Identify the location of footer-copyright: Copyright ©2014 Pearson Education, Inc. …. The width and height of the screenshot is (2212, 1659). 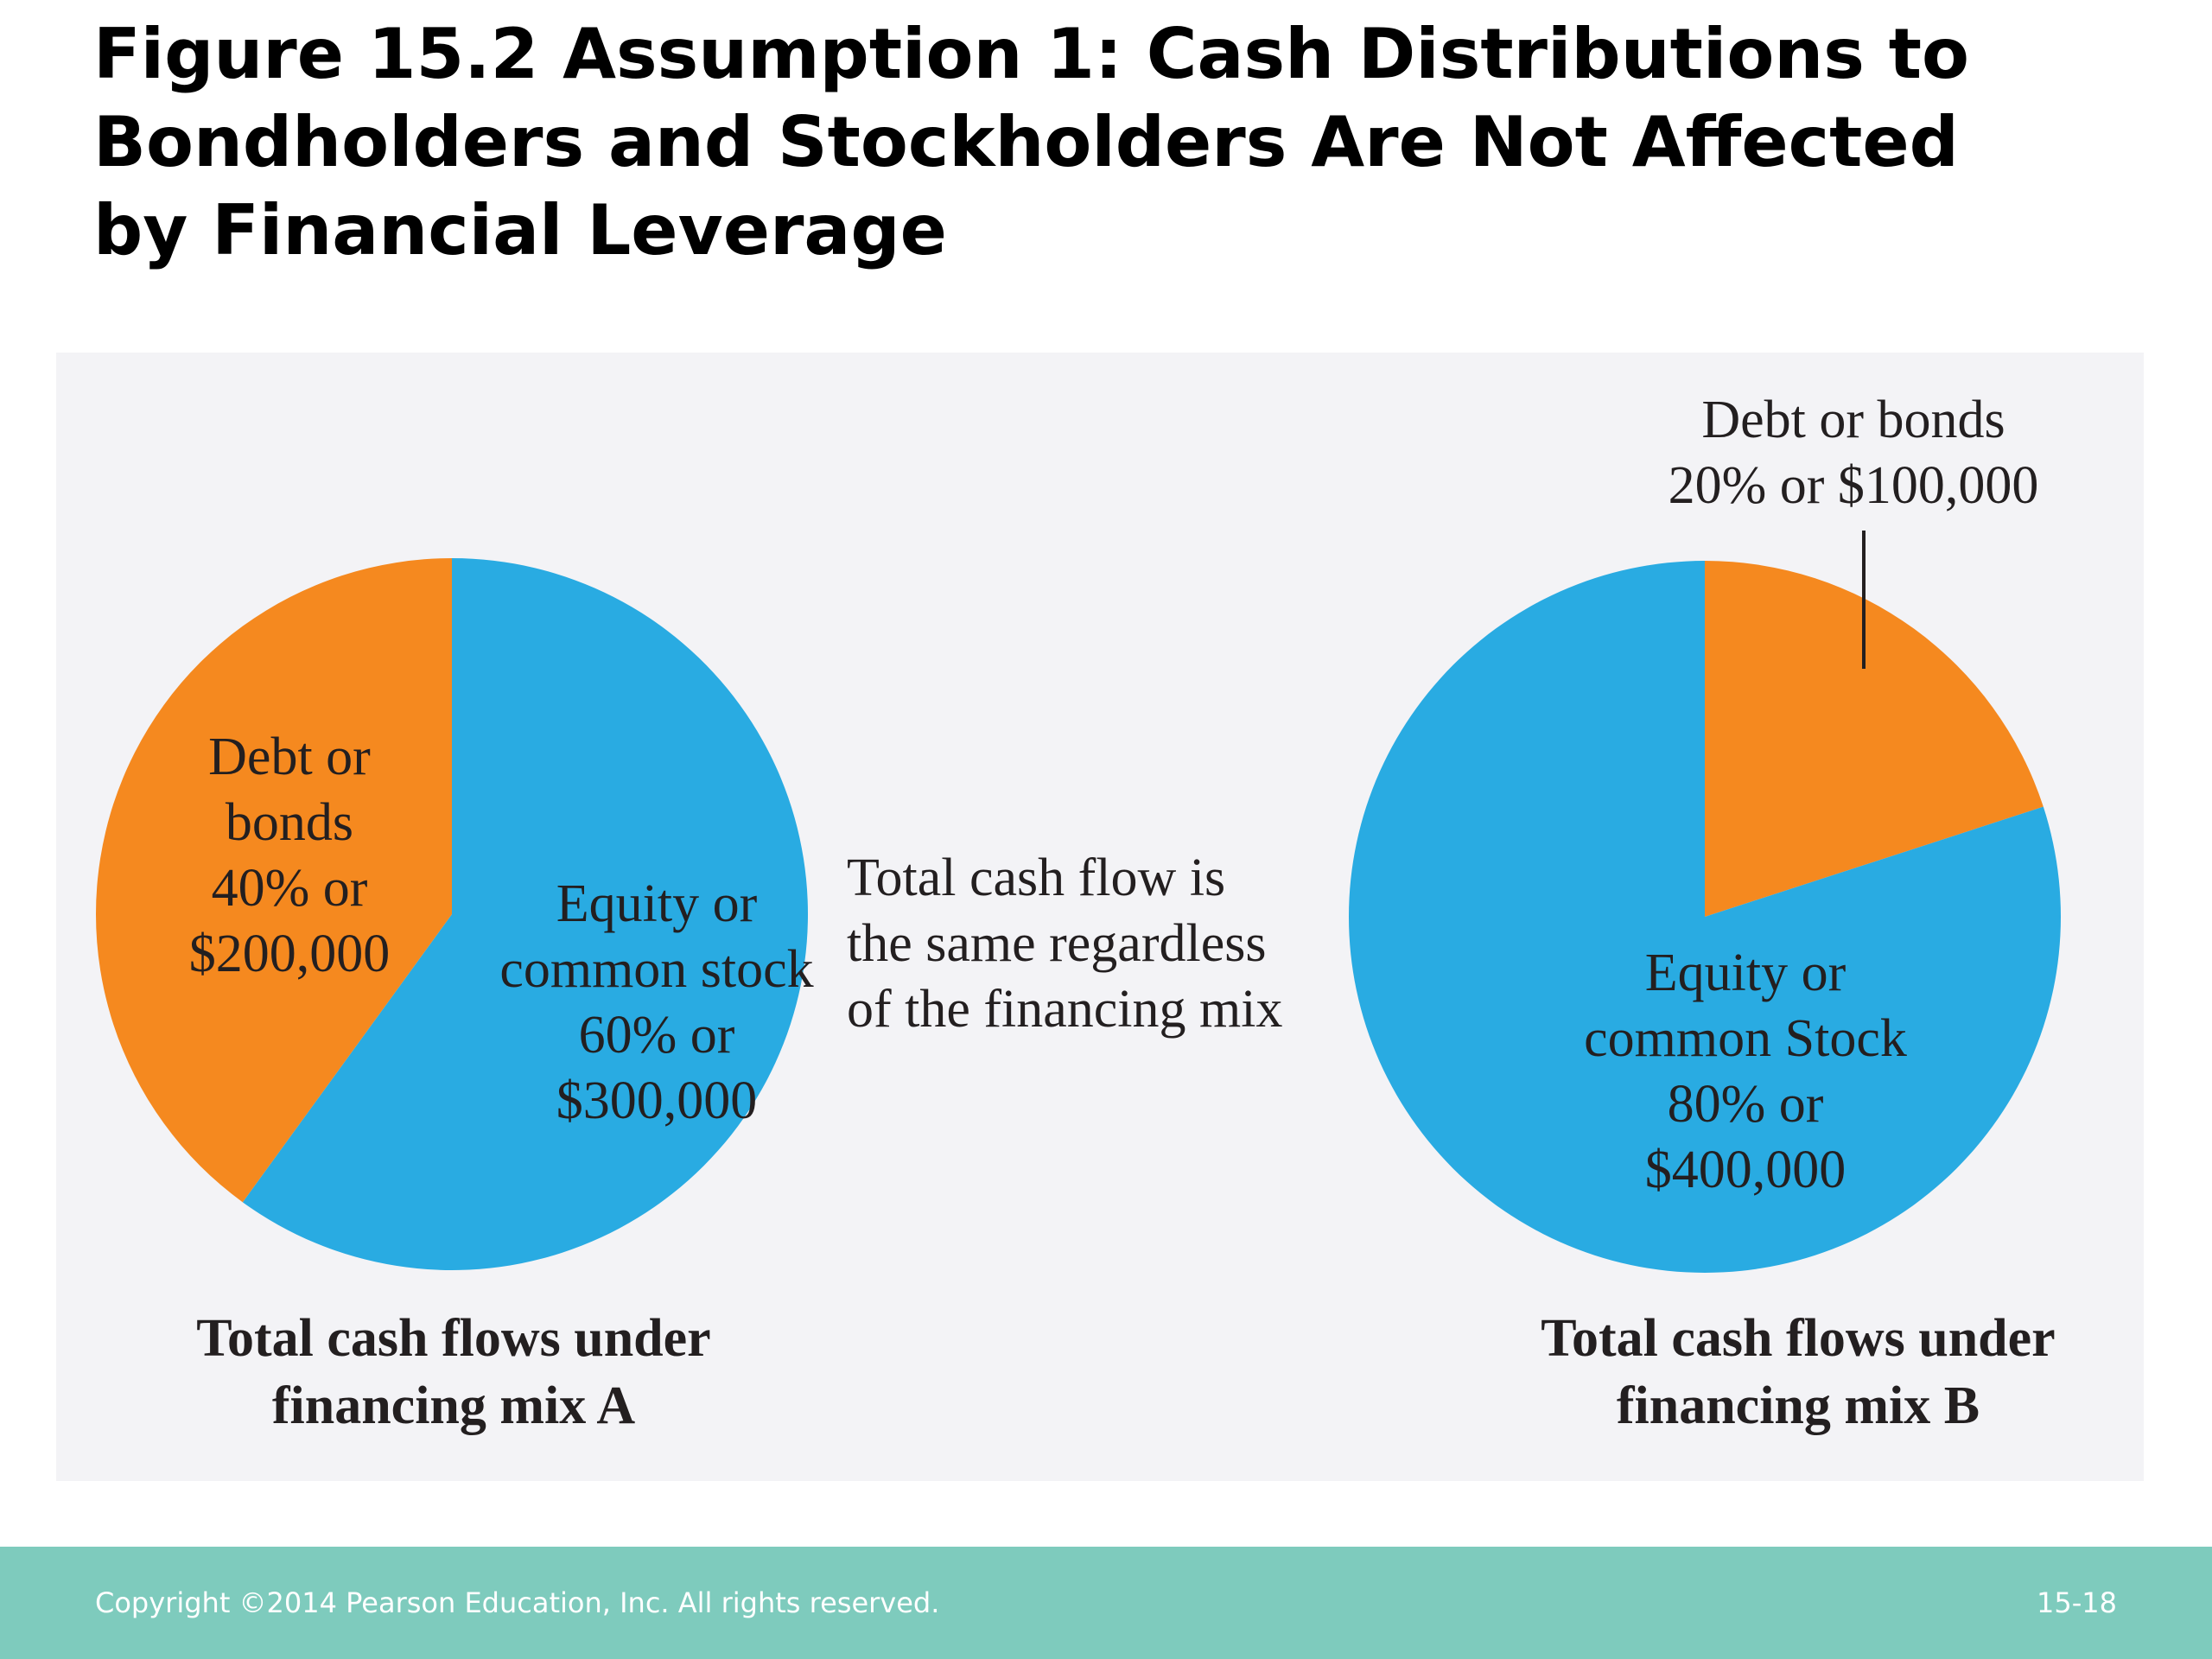
(517, 1602).